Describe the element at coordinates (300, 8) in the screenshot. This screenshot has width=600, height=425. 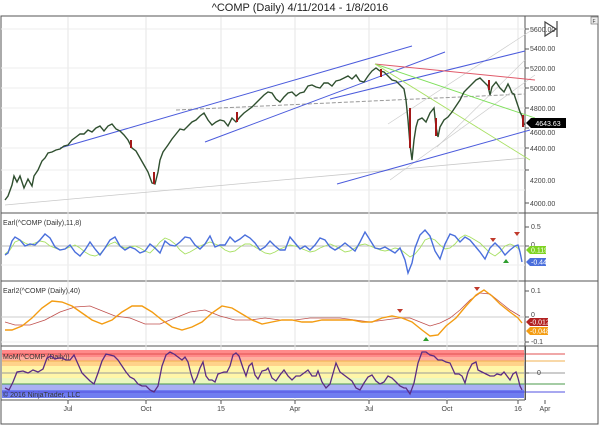
I see `chart-title: ^COMP (Daily) 4/11/2014 - 1/8/2016` at that location.